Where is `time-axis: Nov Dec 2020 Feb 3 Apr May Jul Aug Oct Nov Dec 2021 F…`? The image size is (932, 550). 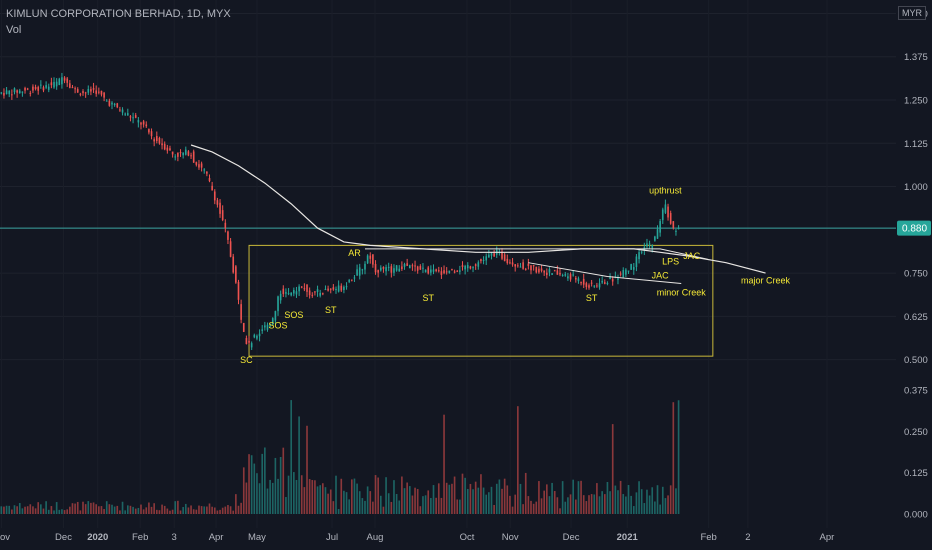 time-axis: Nov Dec 2020 Feb 3 Apr May Jul Aug Oct Nov Dec 2021 F… is located at coordinates (417, 537).